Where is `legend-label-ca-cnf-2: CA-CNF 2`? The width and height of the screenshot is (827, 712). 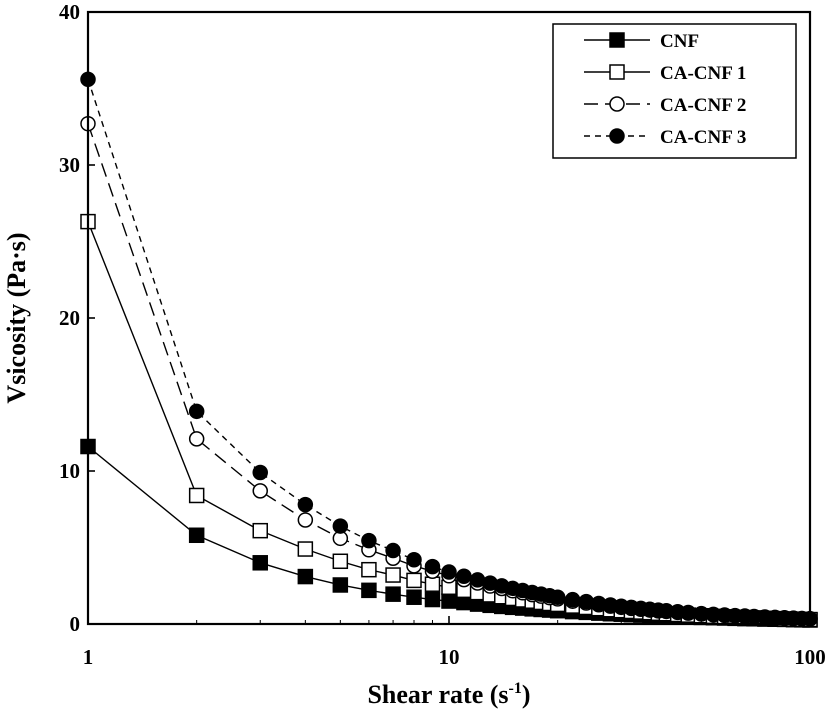 legend-label-ca-cnf-2: CA-CNF 2 is located at coordinates (703, 105).